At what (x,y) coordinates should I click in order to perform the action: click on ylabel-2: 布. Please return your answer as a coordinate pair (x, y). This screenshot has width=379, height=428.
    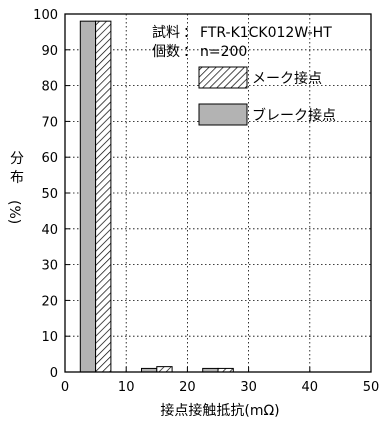
    Looking at the image, I should click on (17, 178).